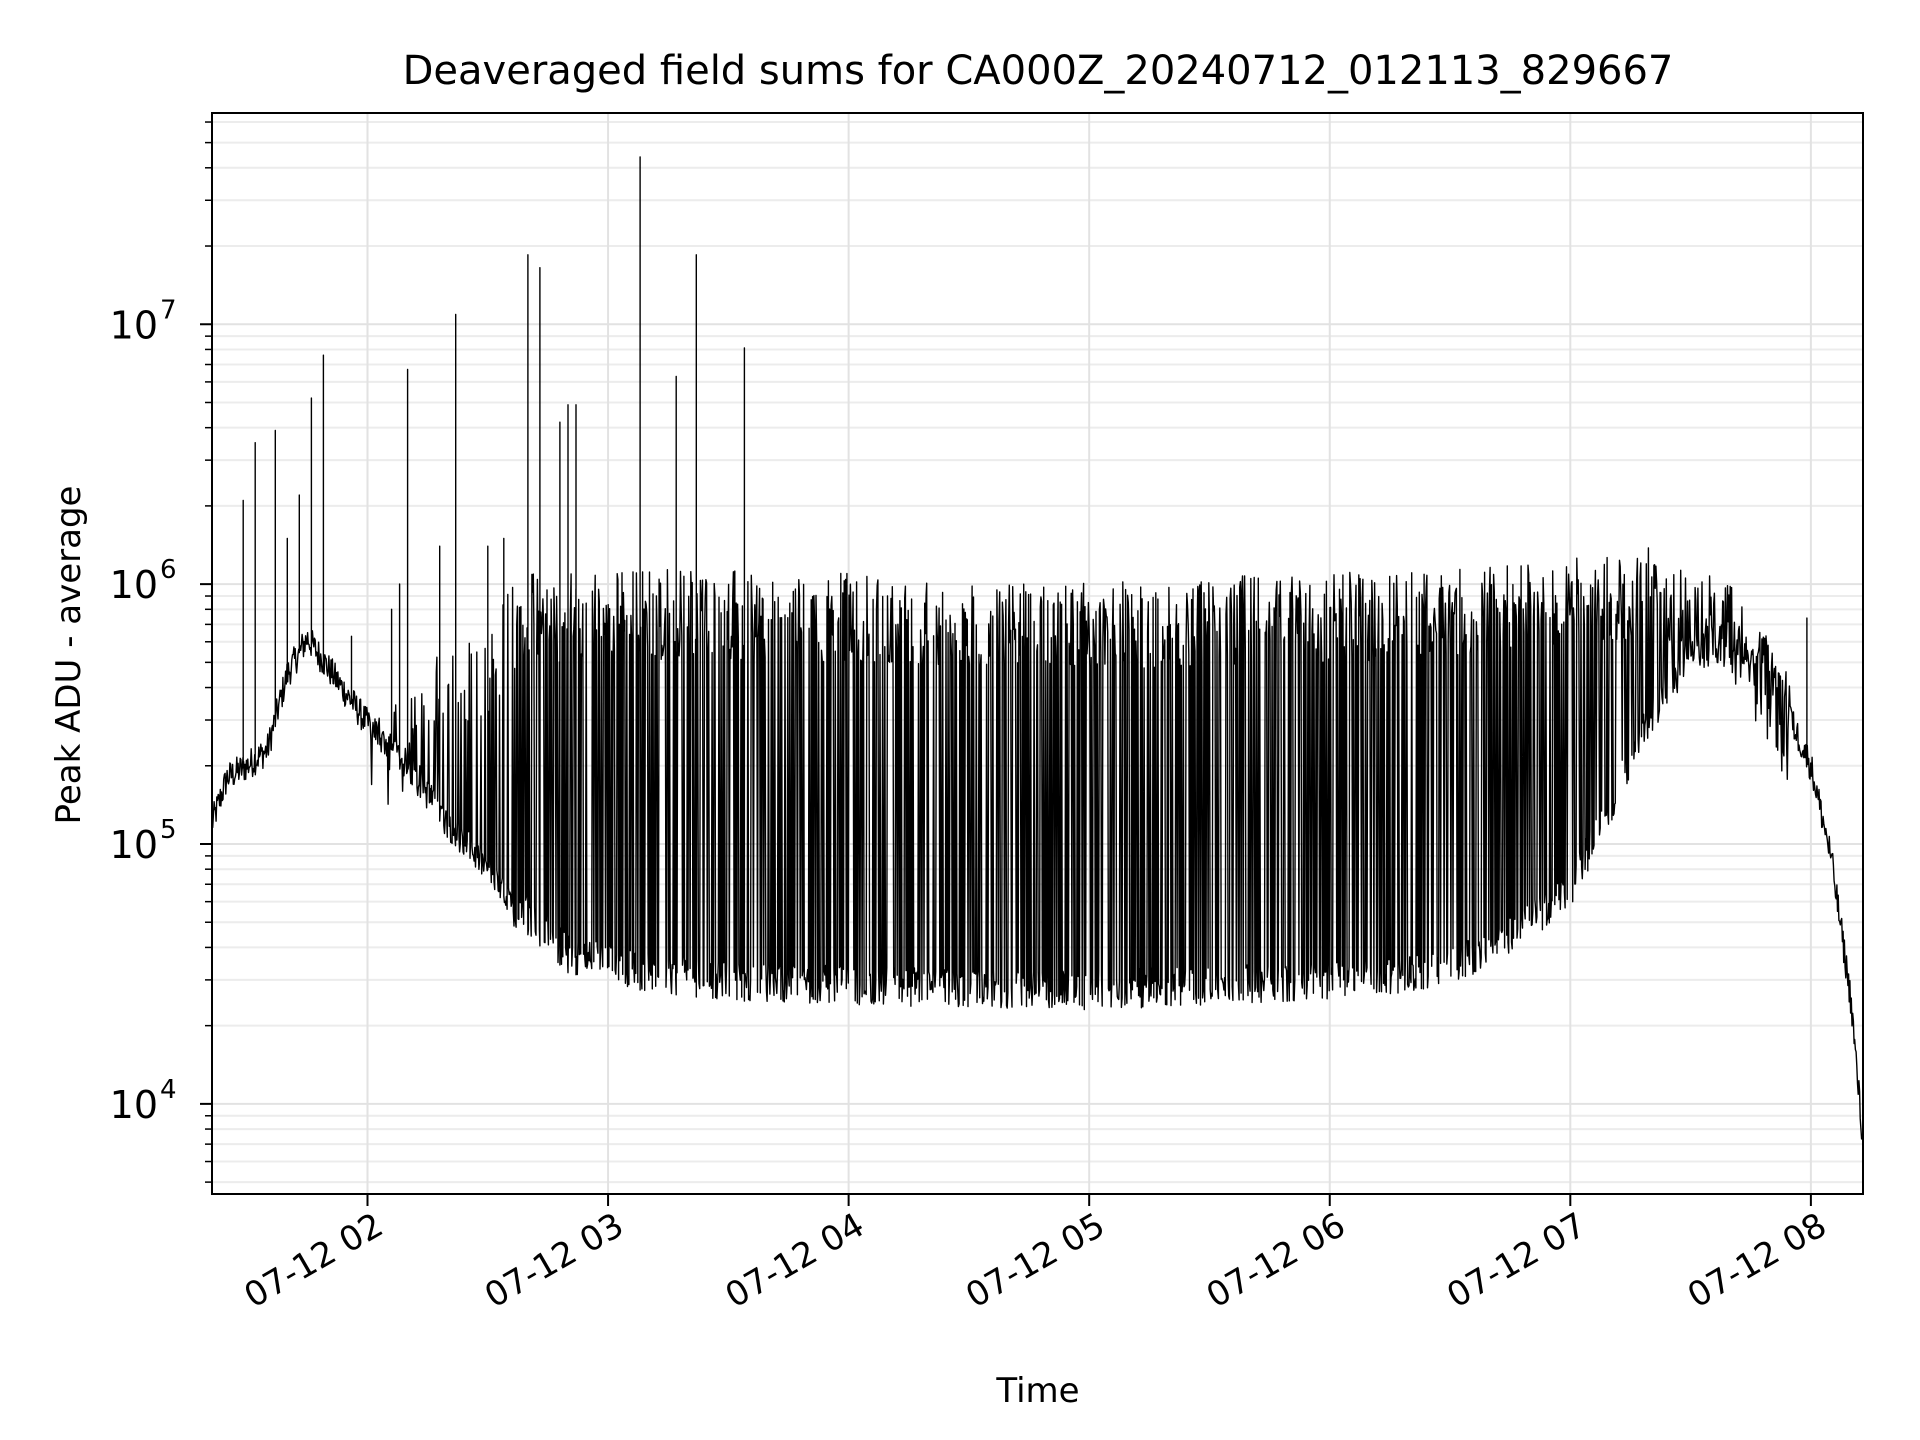 The height and width of the screenshot is (1440, 1920). Describe the element at coordinates (69, 655) in the screenshot. I see `y-axis-label: Peak ADU - average` at that location.